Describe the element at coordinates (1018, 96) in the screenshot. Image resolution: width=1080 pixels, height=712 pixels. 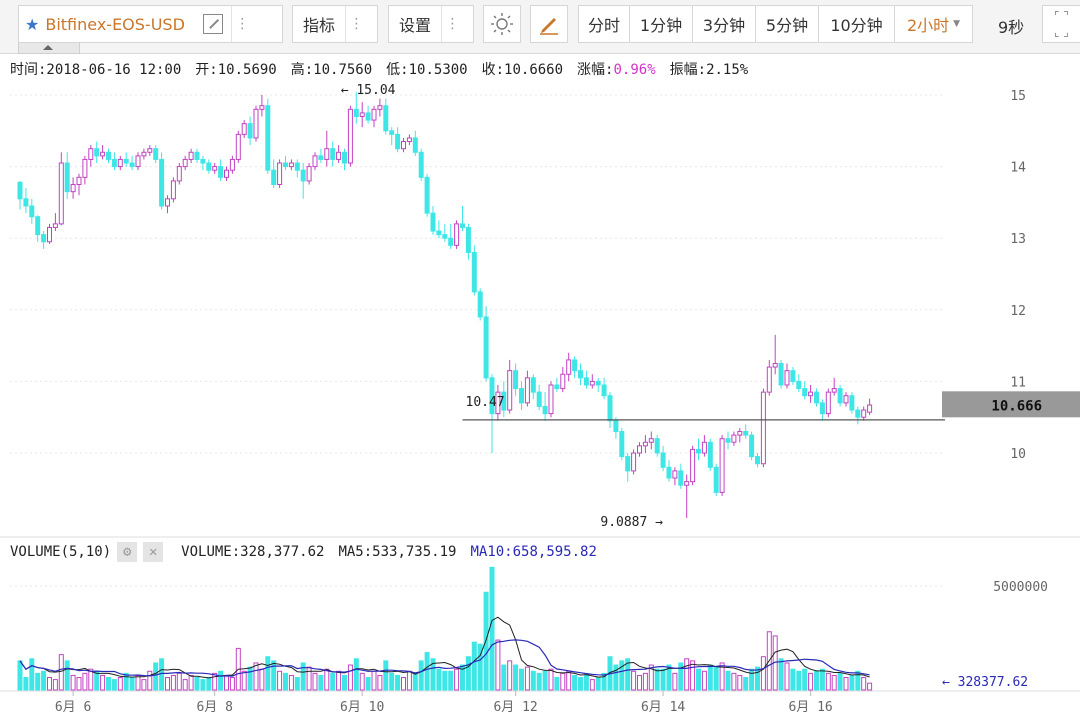
I see `price-tick-label: 15` at that location.